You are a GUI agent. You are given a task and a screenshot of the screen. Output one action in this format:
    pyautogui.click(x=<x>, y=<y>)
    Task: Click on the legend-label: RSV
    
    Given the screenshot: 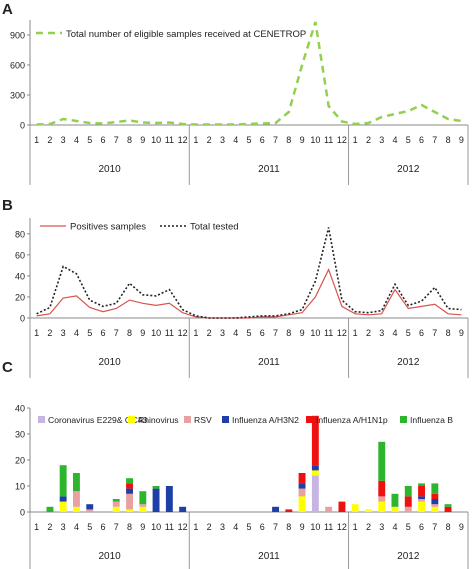 What is the action you would take?
    pyautogui.click(x=203, y=420)
    